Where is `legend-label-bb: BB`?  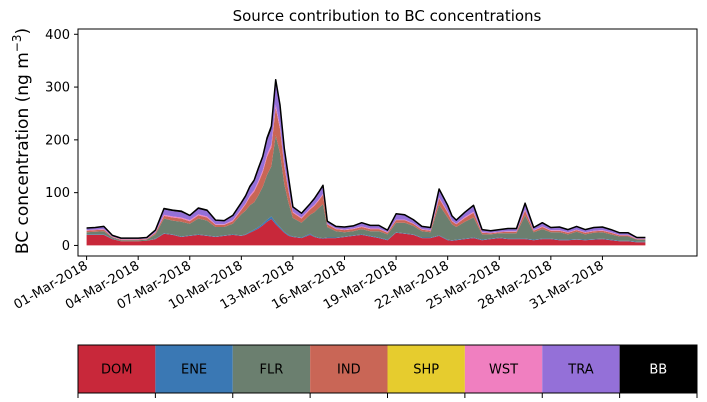 legend-label-bb: BB is located at coordinates (658, 370).